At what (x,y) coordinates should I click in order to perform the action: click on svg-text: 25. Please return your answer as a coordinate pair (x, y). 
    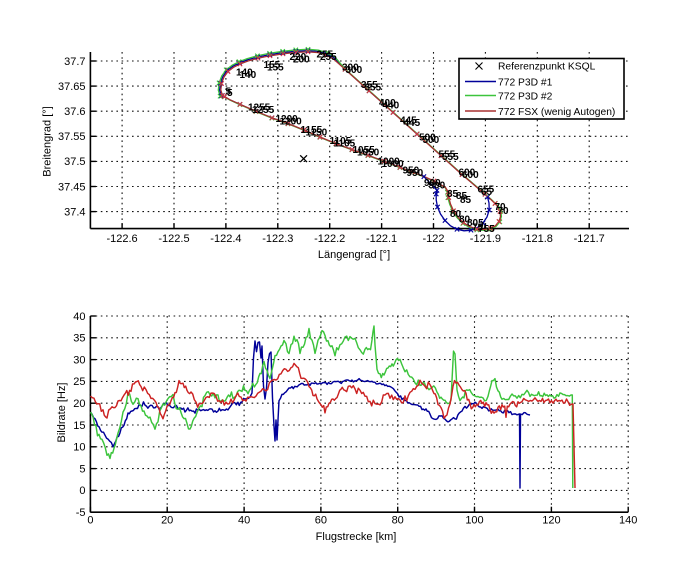
    Looking at the image, I should click on (79, 382).